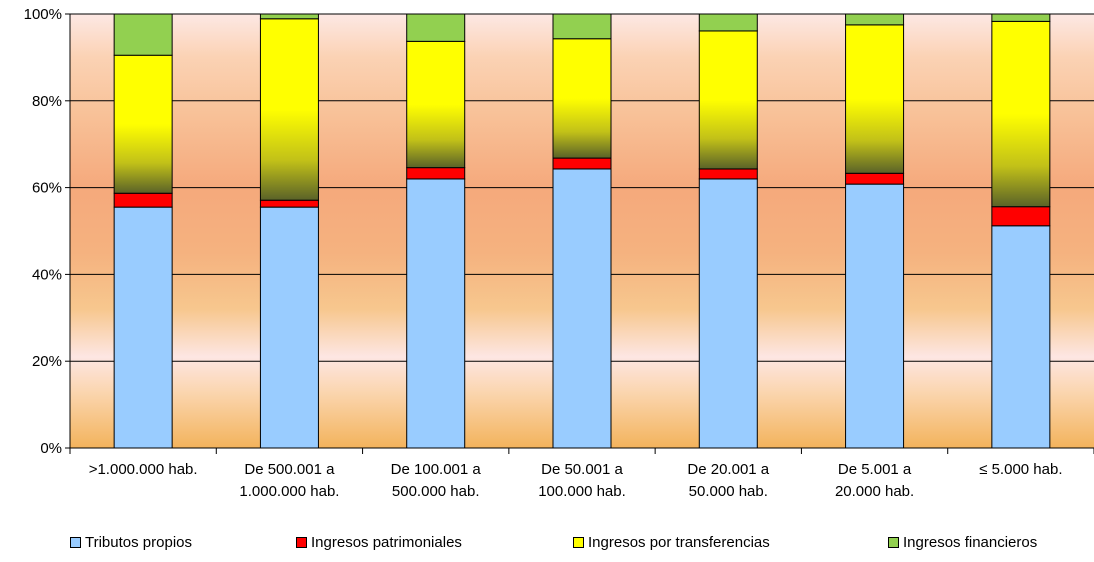  I want to click on legend-label: Ingresos financieros, so click(970, 542).